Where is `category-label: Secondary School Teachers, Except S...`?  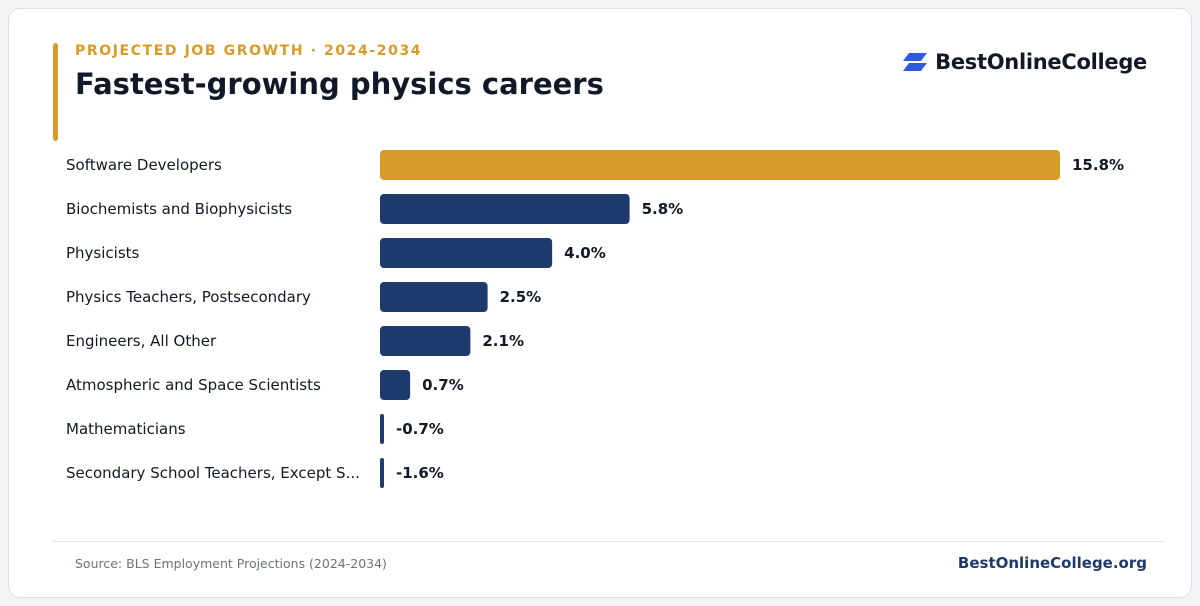
category-label: Secondary School Teachers, Except S... is located at coordinates (213, 473).